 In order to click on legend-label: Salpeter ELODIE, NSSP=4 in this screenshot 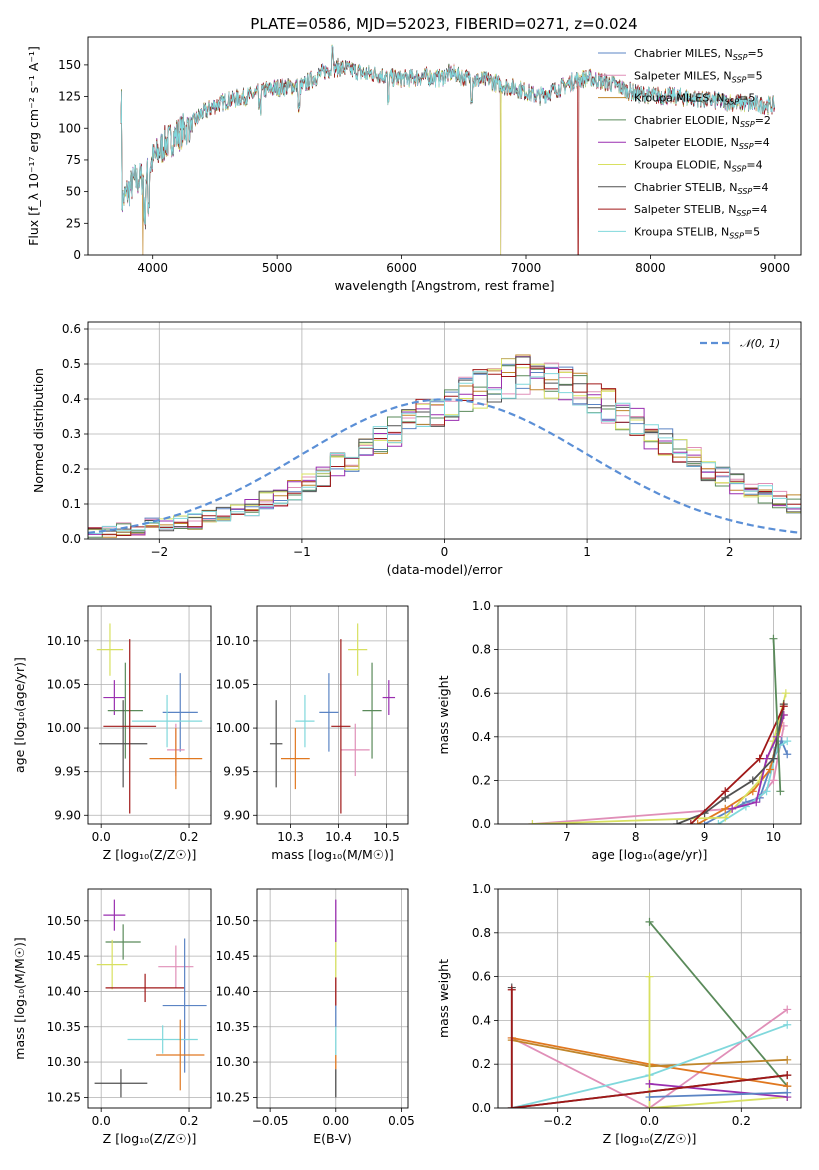, I will do `click(702, 143)`.